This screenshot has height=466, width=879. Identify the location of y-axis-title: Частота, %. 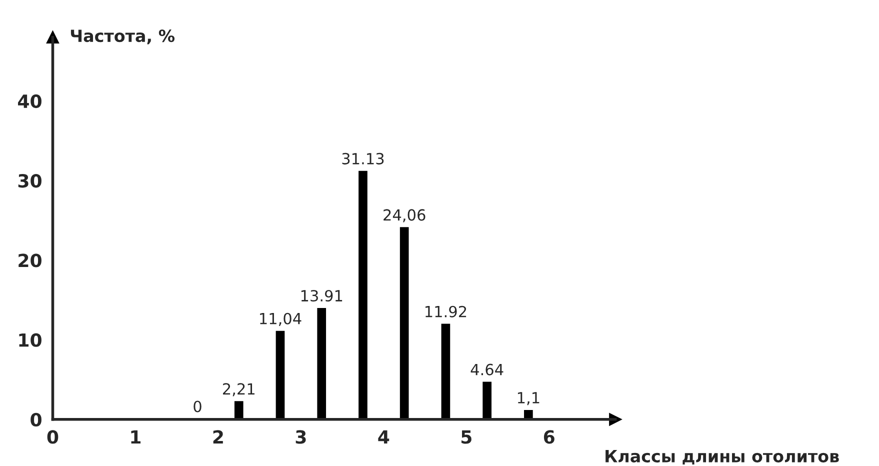
(122, 37).